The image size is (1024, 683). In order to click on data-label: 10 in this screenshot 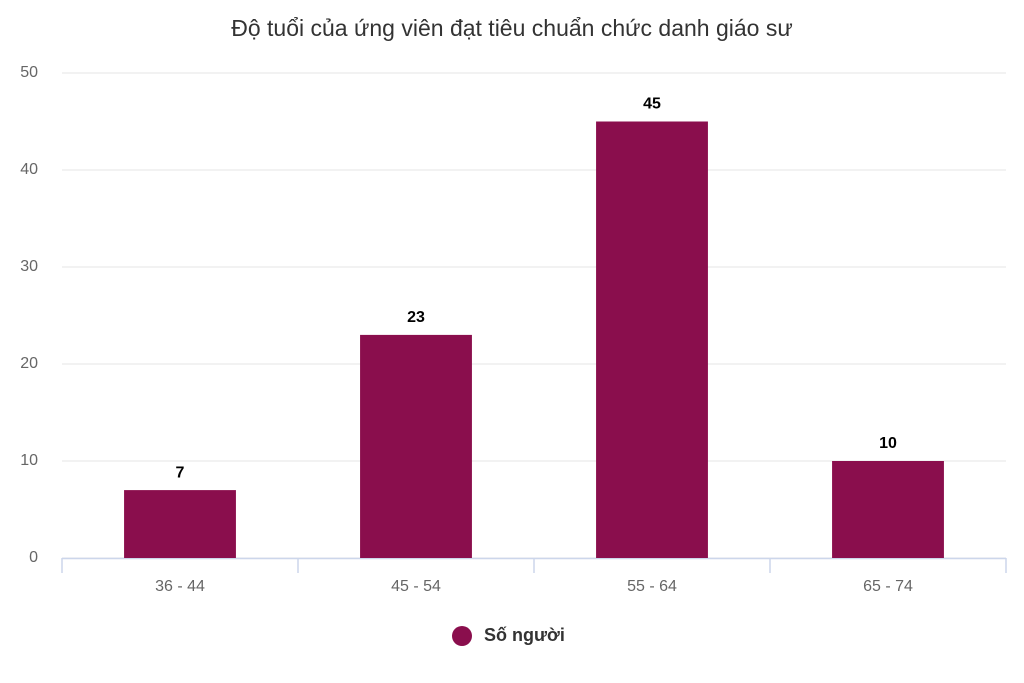, I will do `click(888, 443)`.